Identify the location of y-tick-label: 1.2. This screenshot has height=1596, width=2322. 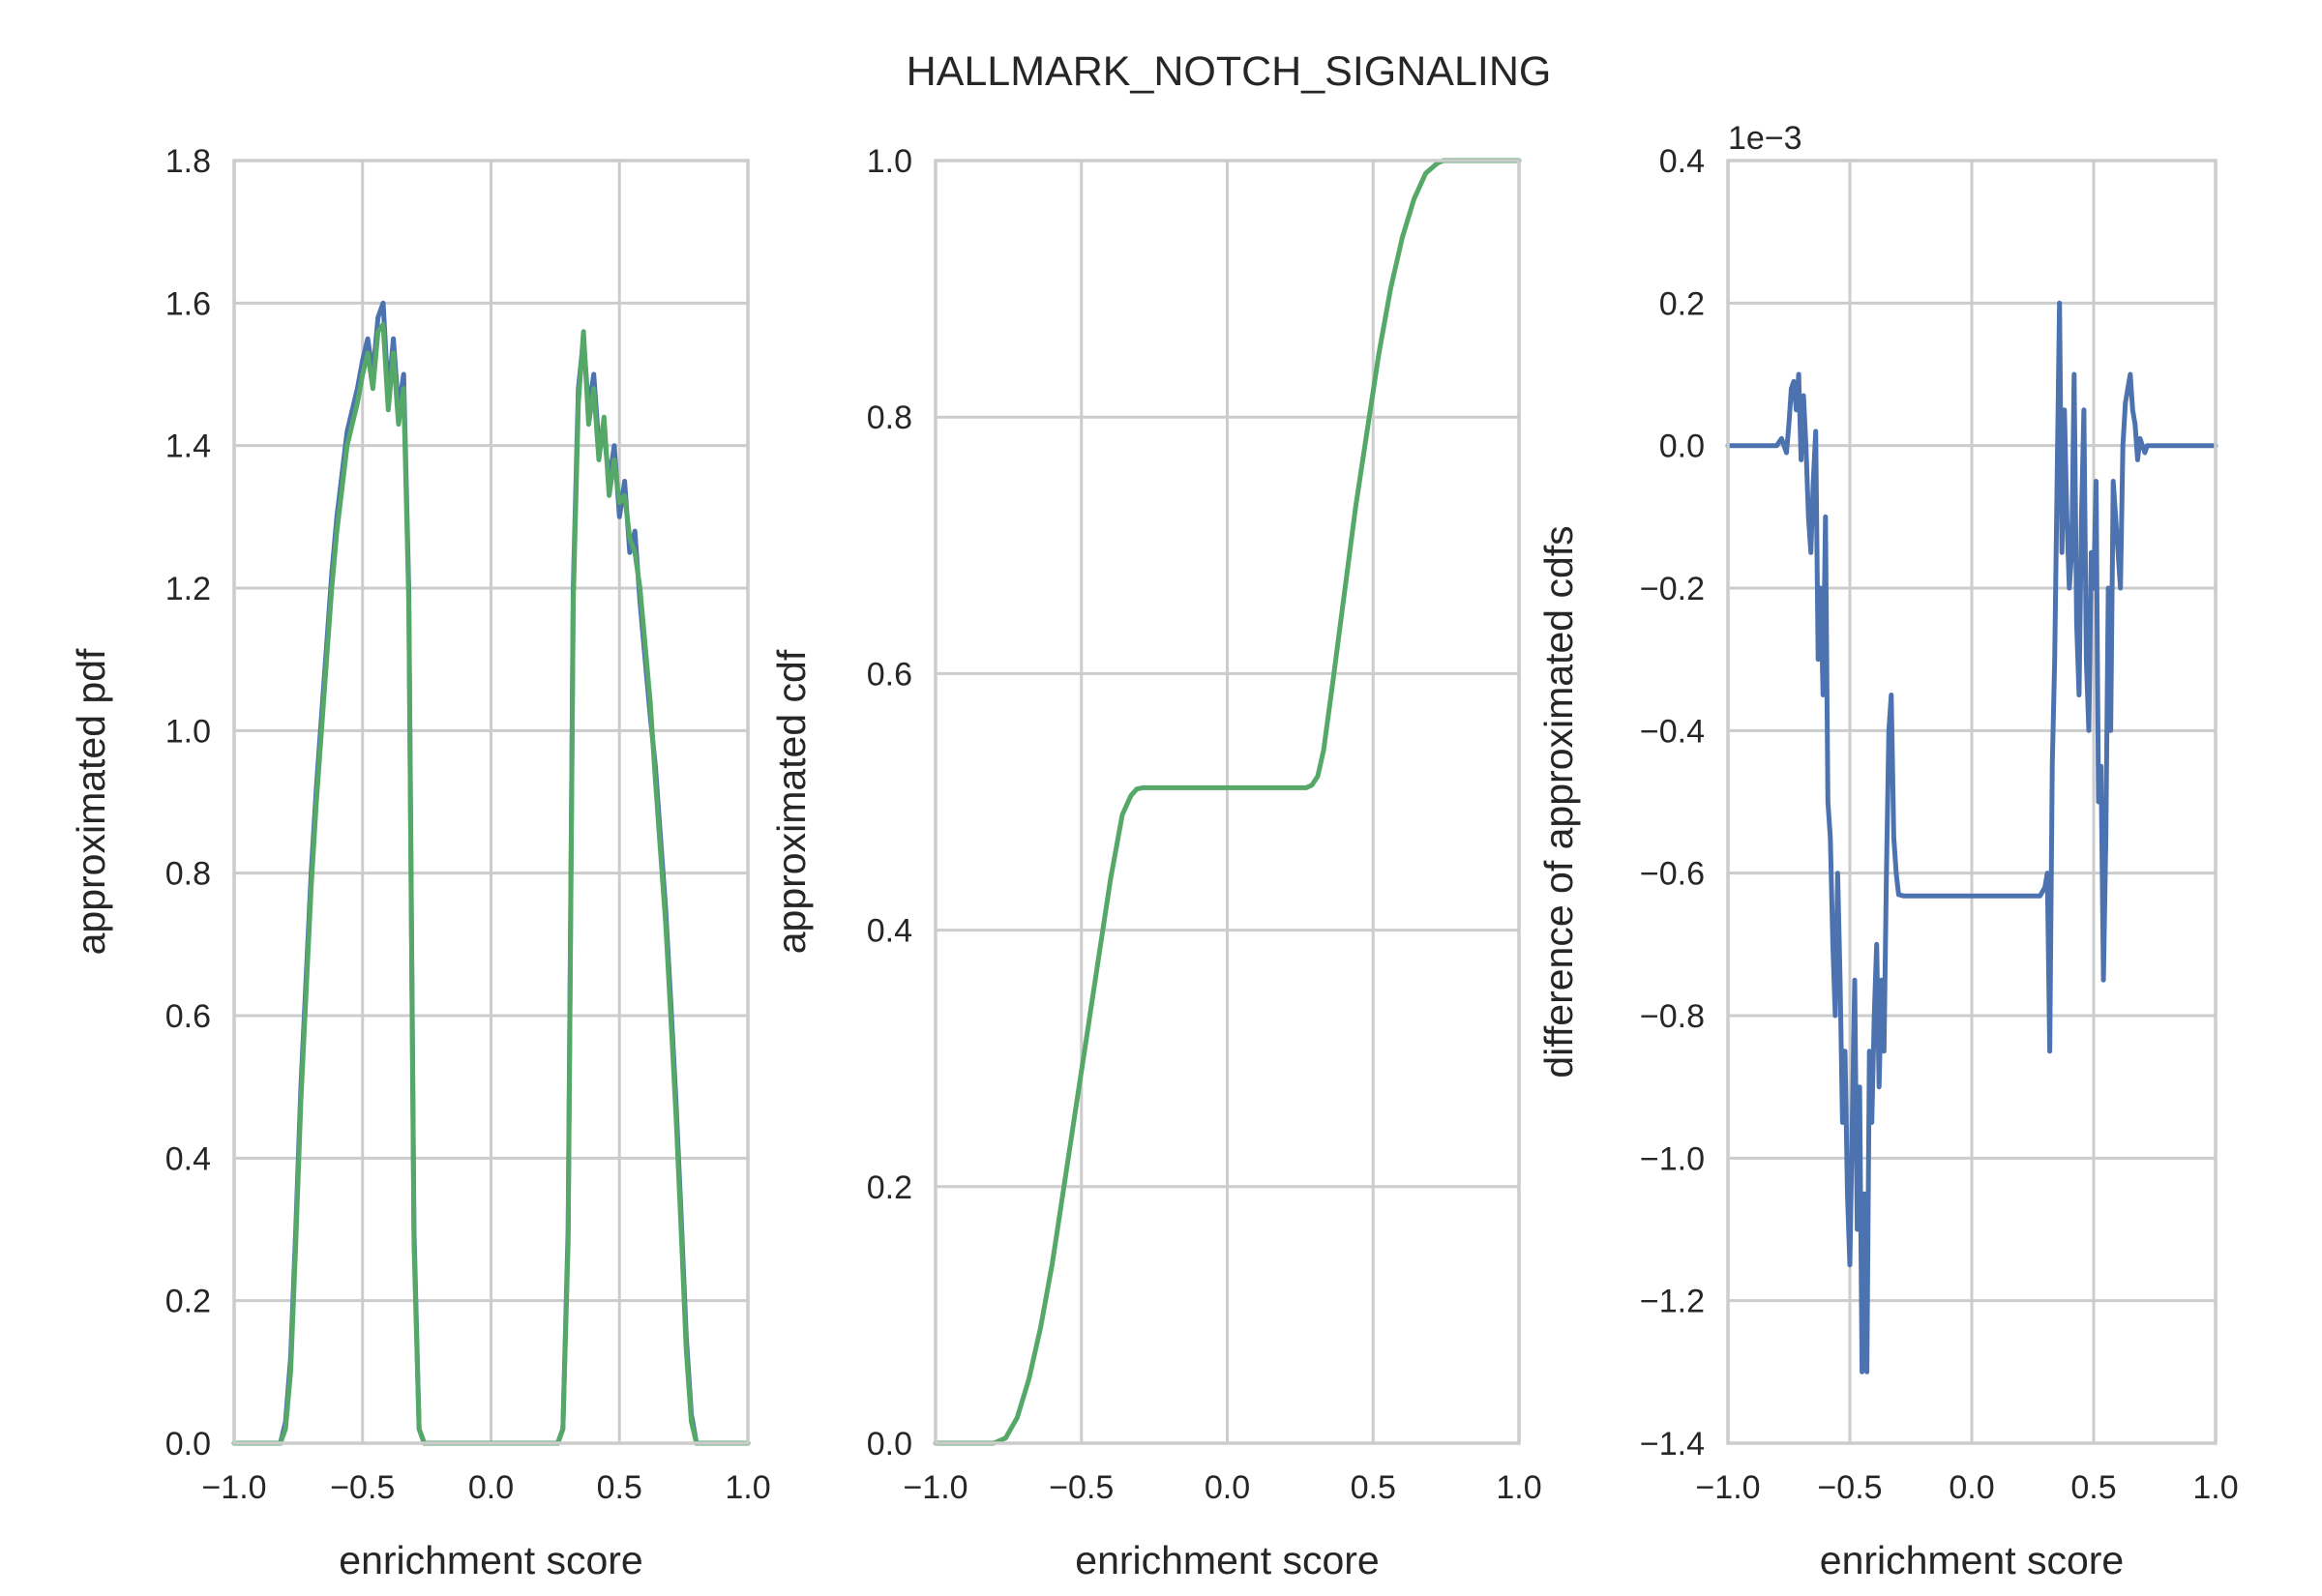
(188, 589).